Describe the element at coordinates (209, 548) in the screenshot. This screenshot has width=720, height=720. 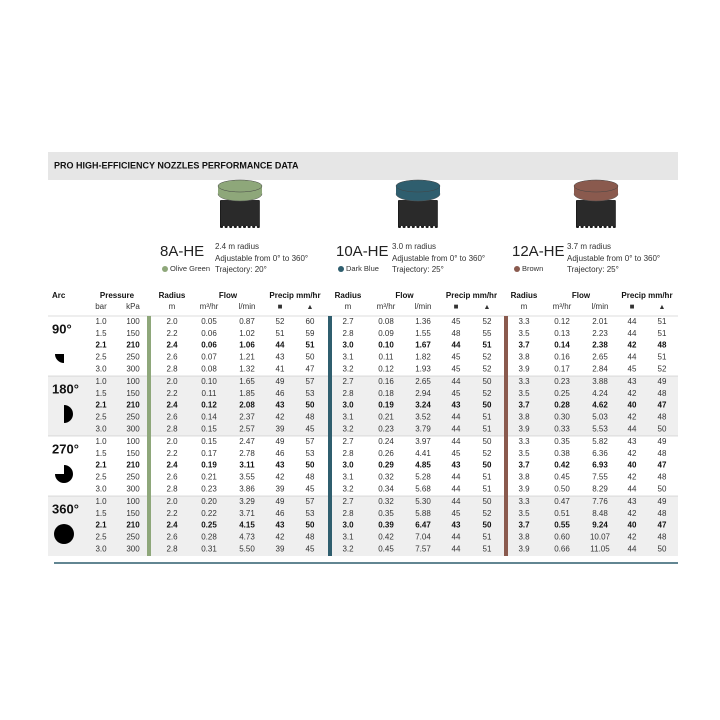
I see `cell: 0.31` at that location.